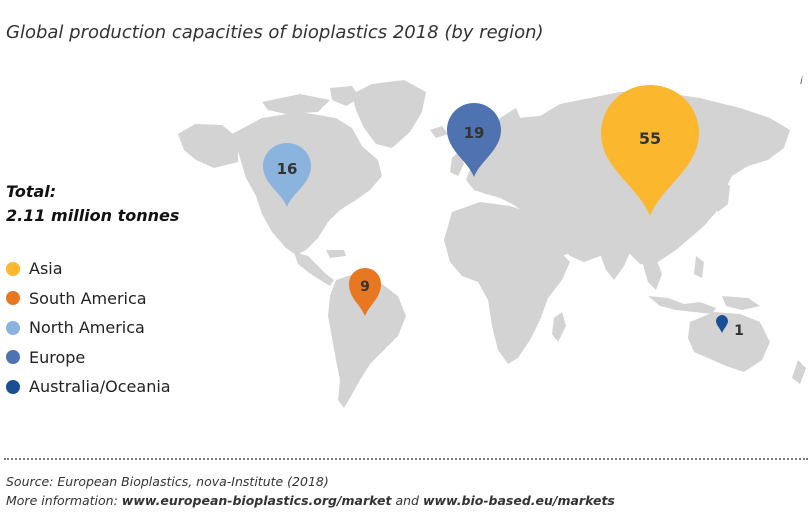  Describe the element at coordinates (13, 268) in the screenshot. I see `legend-dot-asia` at that location.